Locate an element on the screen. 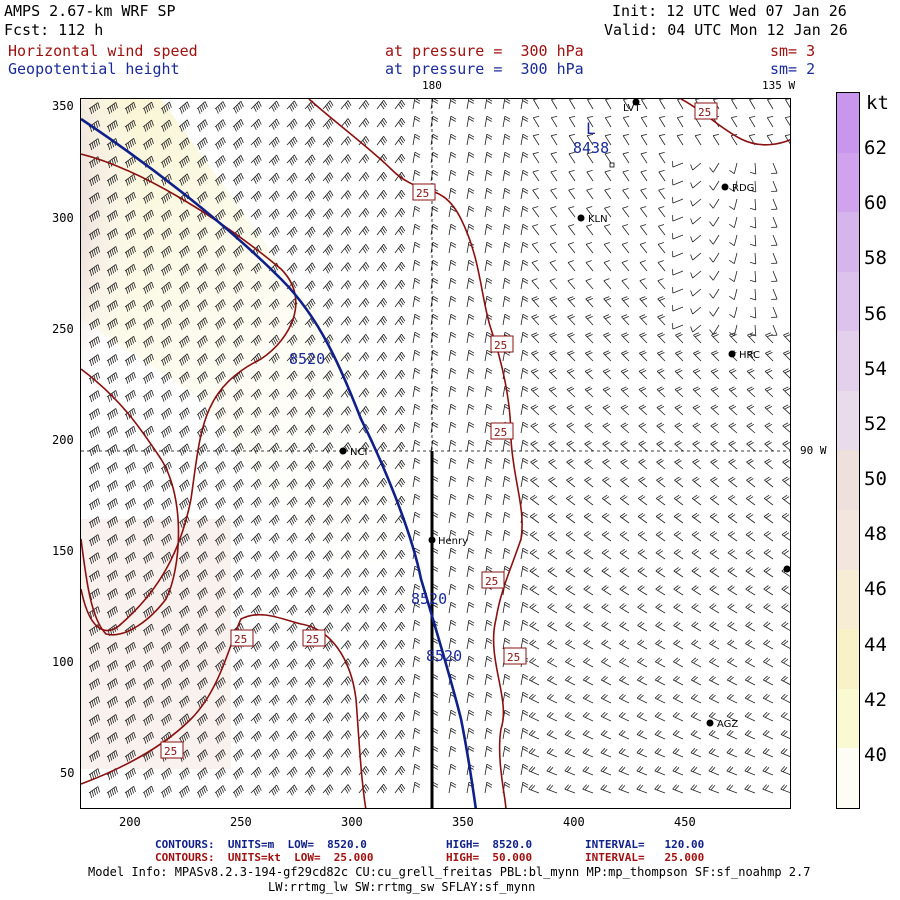 Image resolution: width=900 pixels, height=900 pixels. station-lvt: LVT is located at coordinates (632, 108).